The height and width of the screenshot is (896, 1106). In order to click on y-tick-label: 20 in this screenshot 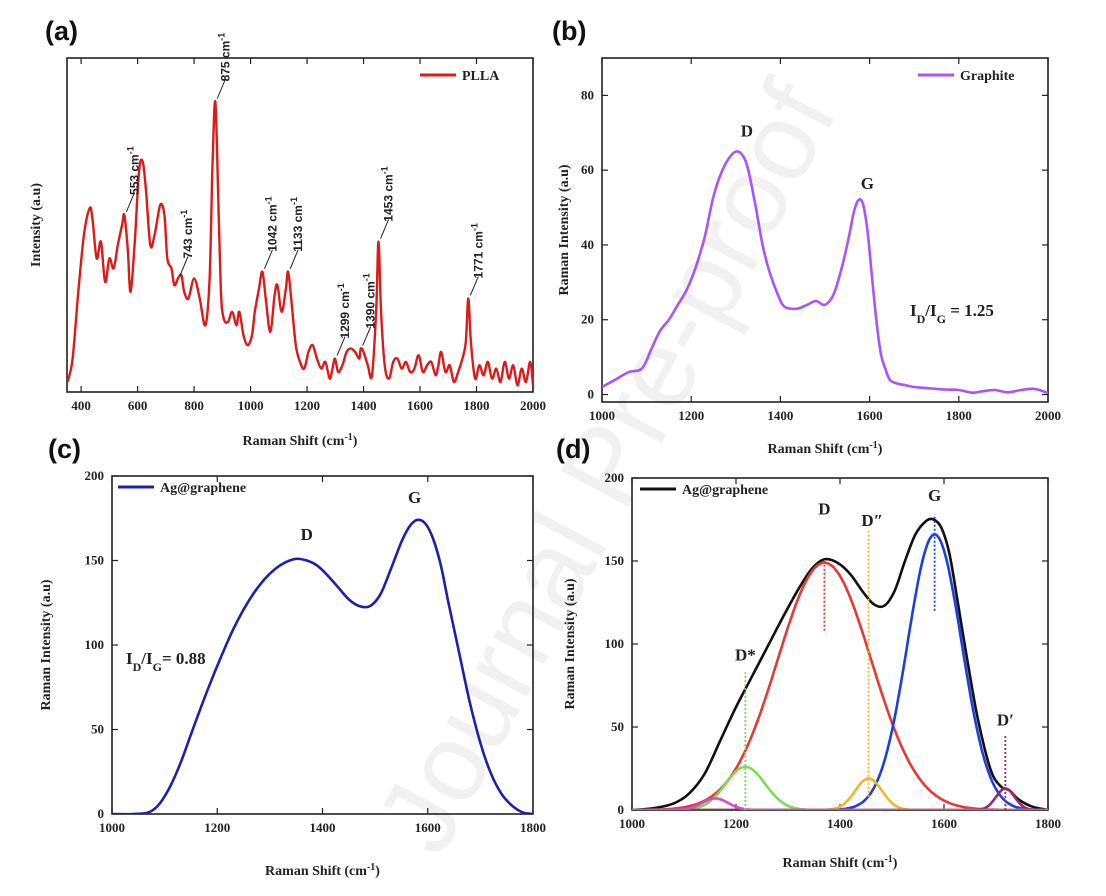, I will do `click(587, 319)`.